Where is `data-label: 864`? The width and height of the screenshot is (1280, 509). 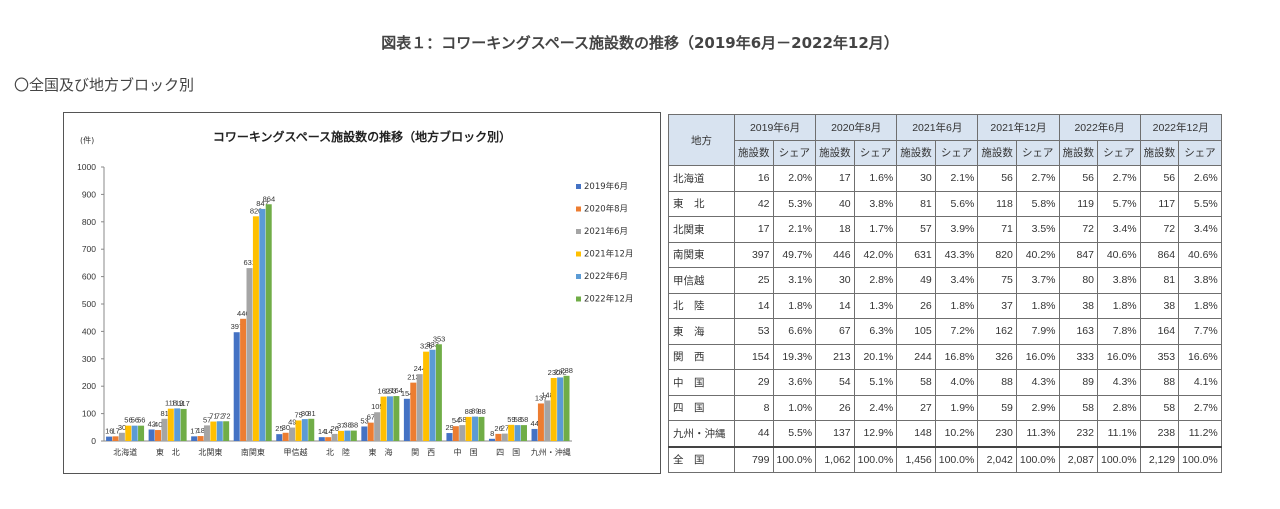 data-label: 864 is located at coordinates (269, 198).